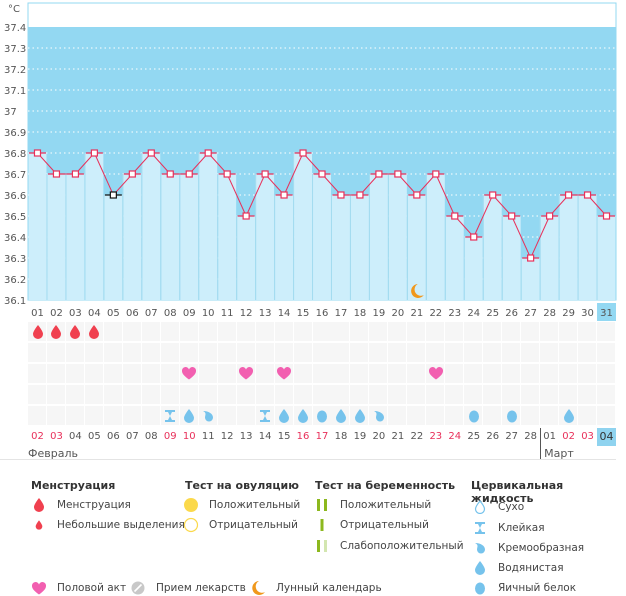 Image resolution: width=626 pixels, height=596 pixels. I want to click on x-tick-label: 22, so click(435, 313).